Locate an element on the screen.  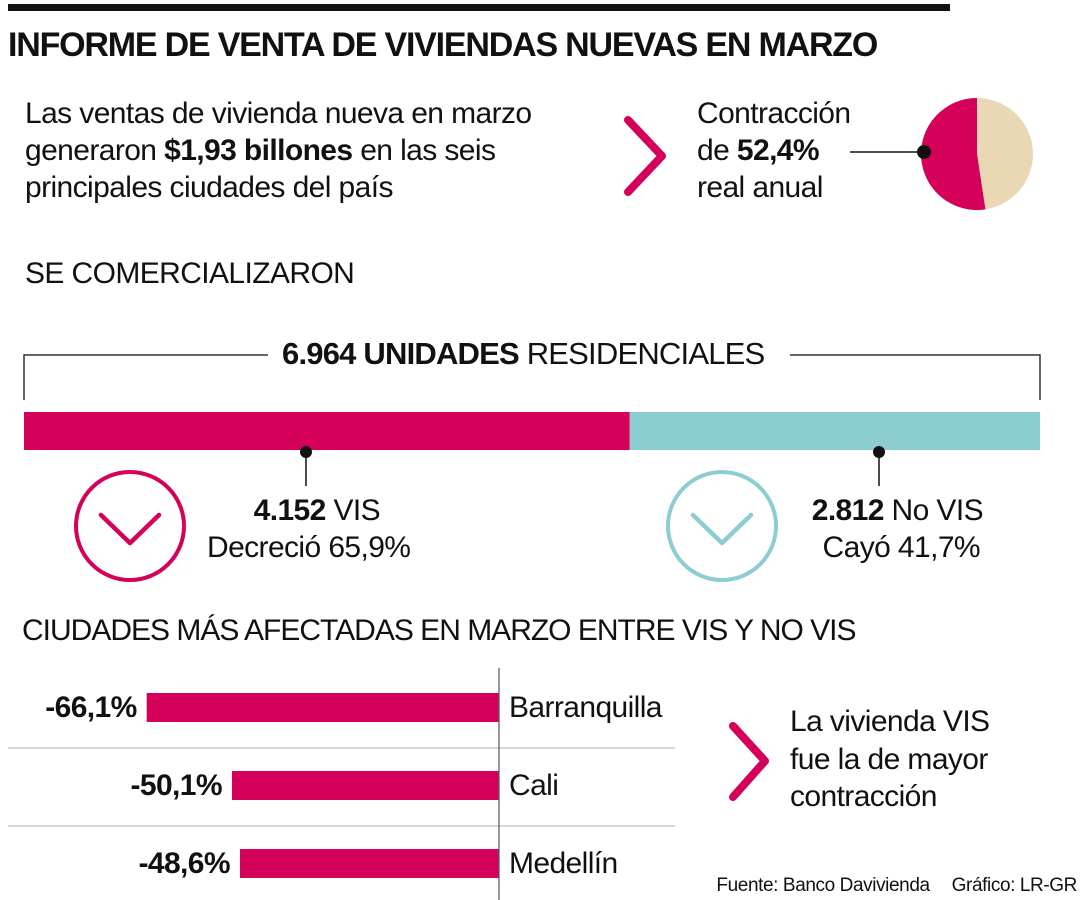
intro-line-3: principales ciudades del país is located at coordinates (209, 187).